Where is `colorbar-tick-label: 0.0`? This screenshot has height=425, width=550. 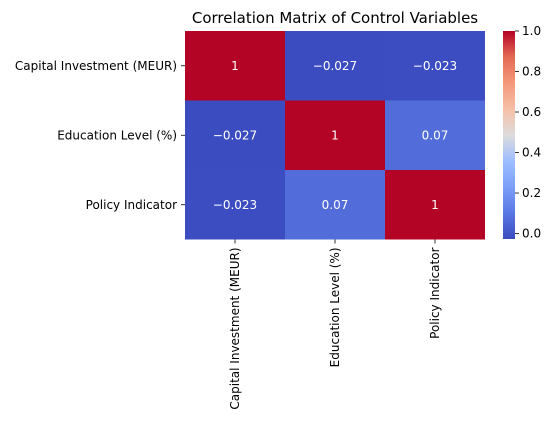
colorbar-tick-label: 0.0 is located at coordinates (531, 234).